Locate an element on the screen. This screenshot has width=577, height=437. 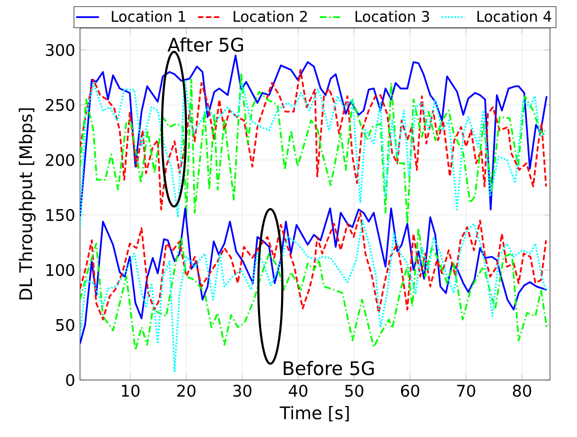
annotation: Before 5G is located at coordinates (329, 368).